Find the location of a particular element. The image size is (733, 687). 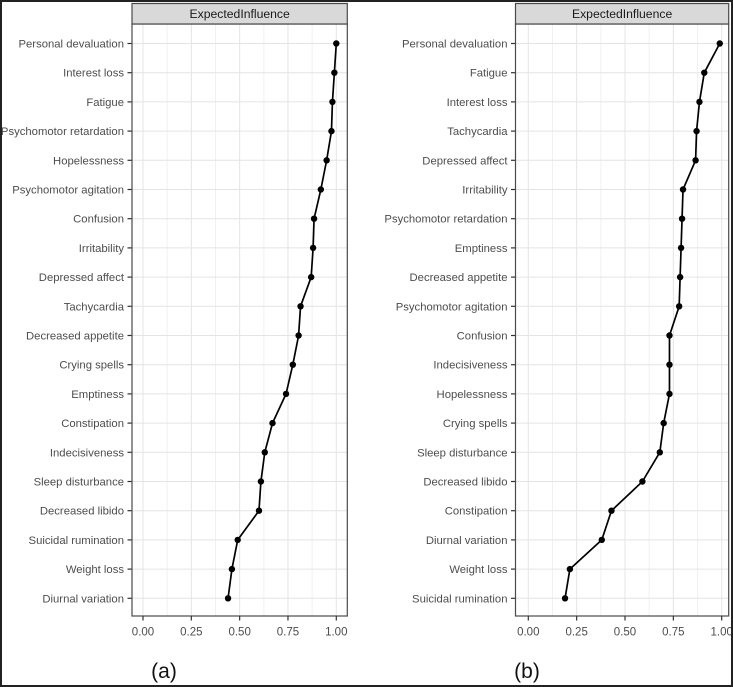

series-line is located at coordinates (282, 321).